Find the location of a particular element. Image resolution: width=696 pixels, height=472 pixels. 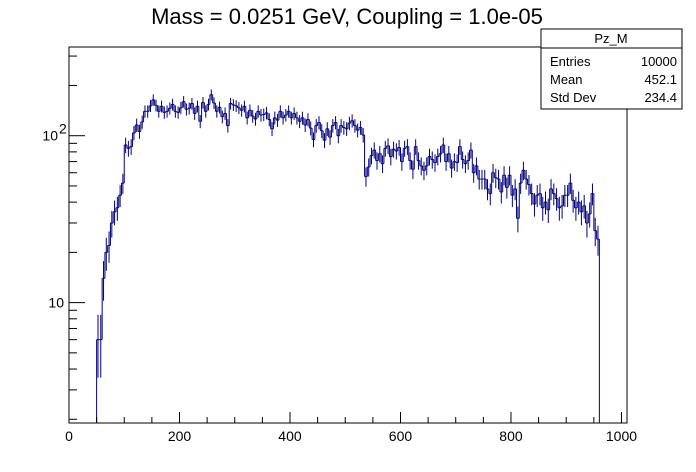

stats-stddev-label: Std Dev is located at coordinates (573, 97).